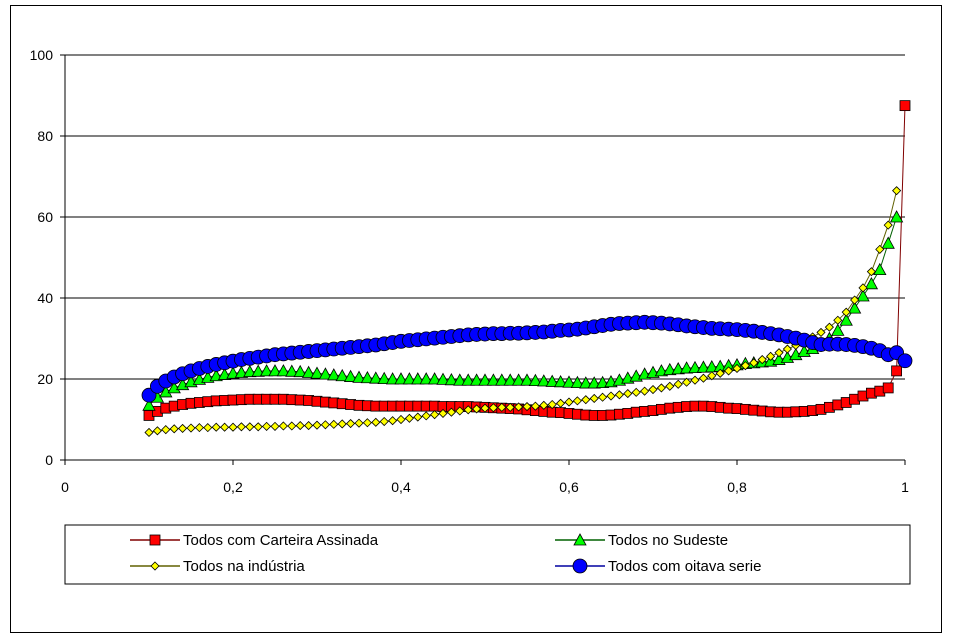 The image size is (954, 634). I want to click on x-tick-label: 0,2, so click(233, 487).